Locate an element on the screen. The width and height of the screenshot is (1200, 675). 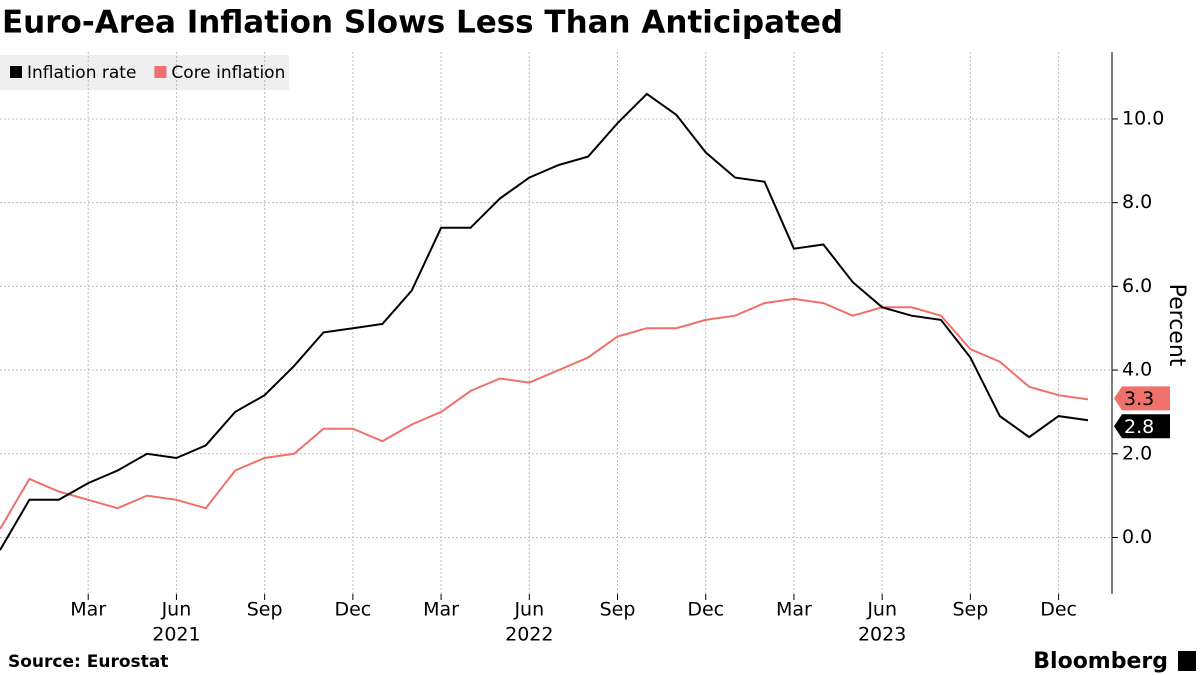
y-tick-label: 8.0 is located at coordinates (1137, 202).